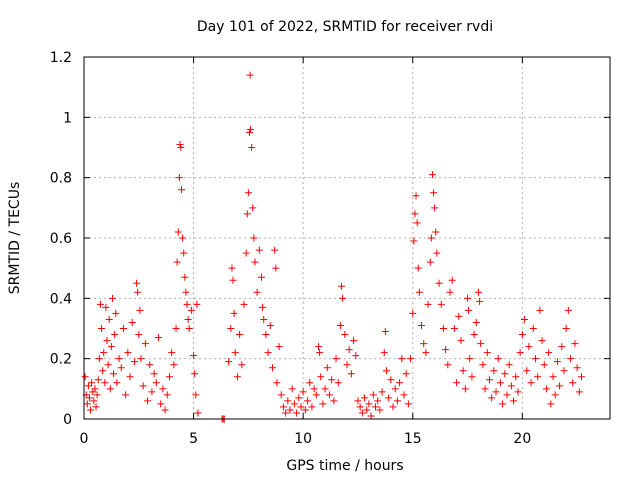 The width and height of the screenshot is (640, 480). Describe the element at coordinates (67, 118) in the screenshot. I see `y-tick-label: 1` at that location.